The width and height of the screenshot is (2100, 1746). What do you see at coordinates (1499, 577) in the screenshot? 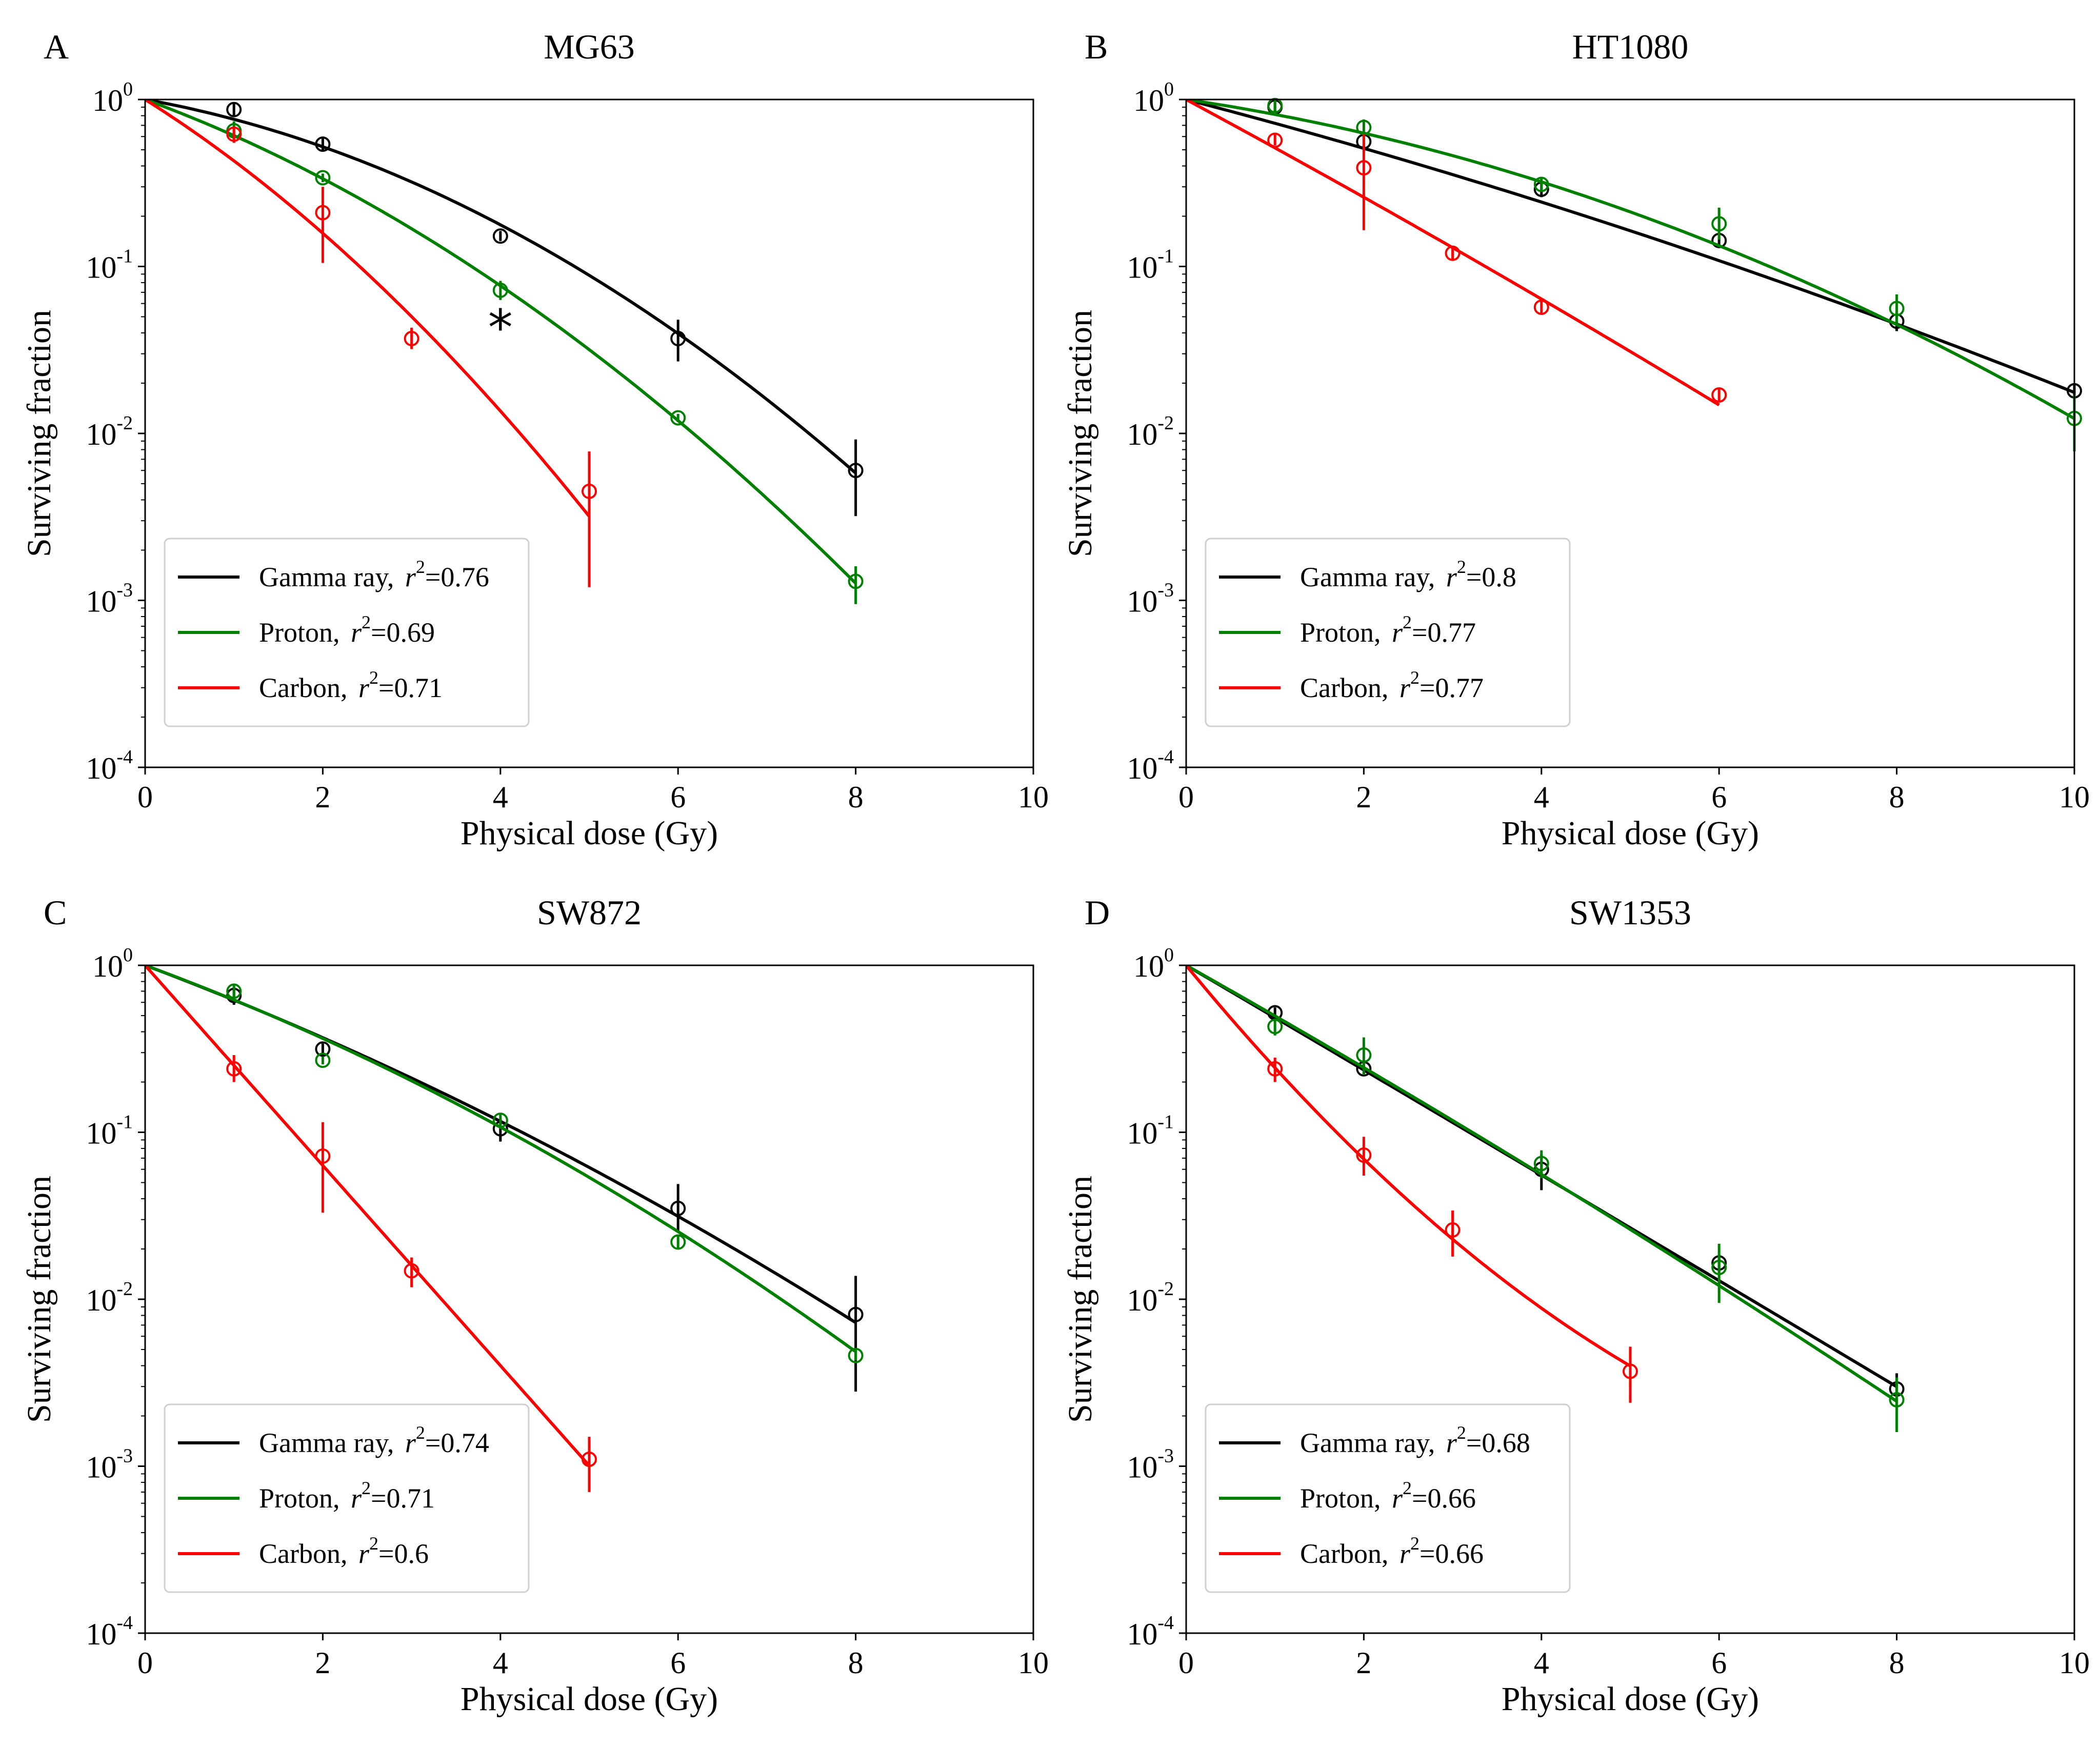
I see `legend-r2-value: 0.8` at bounding box center [1499, 577].